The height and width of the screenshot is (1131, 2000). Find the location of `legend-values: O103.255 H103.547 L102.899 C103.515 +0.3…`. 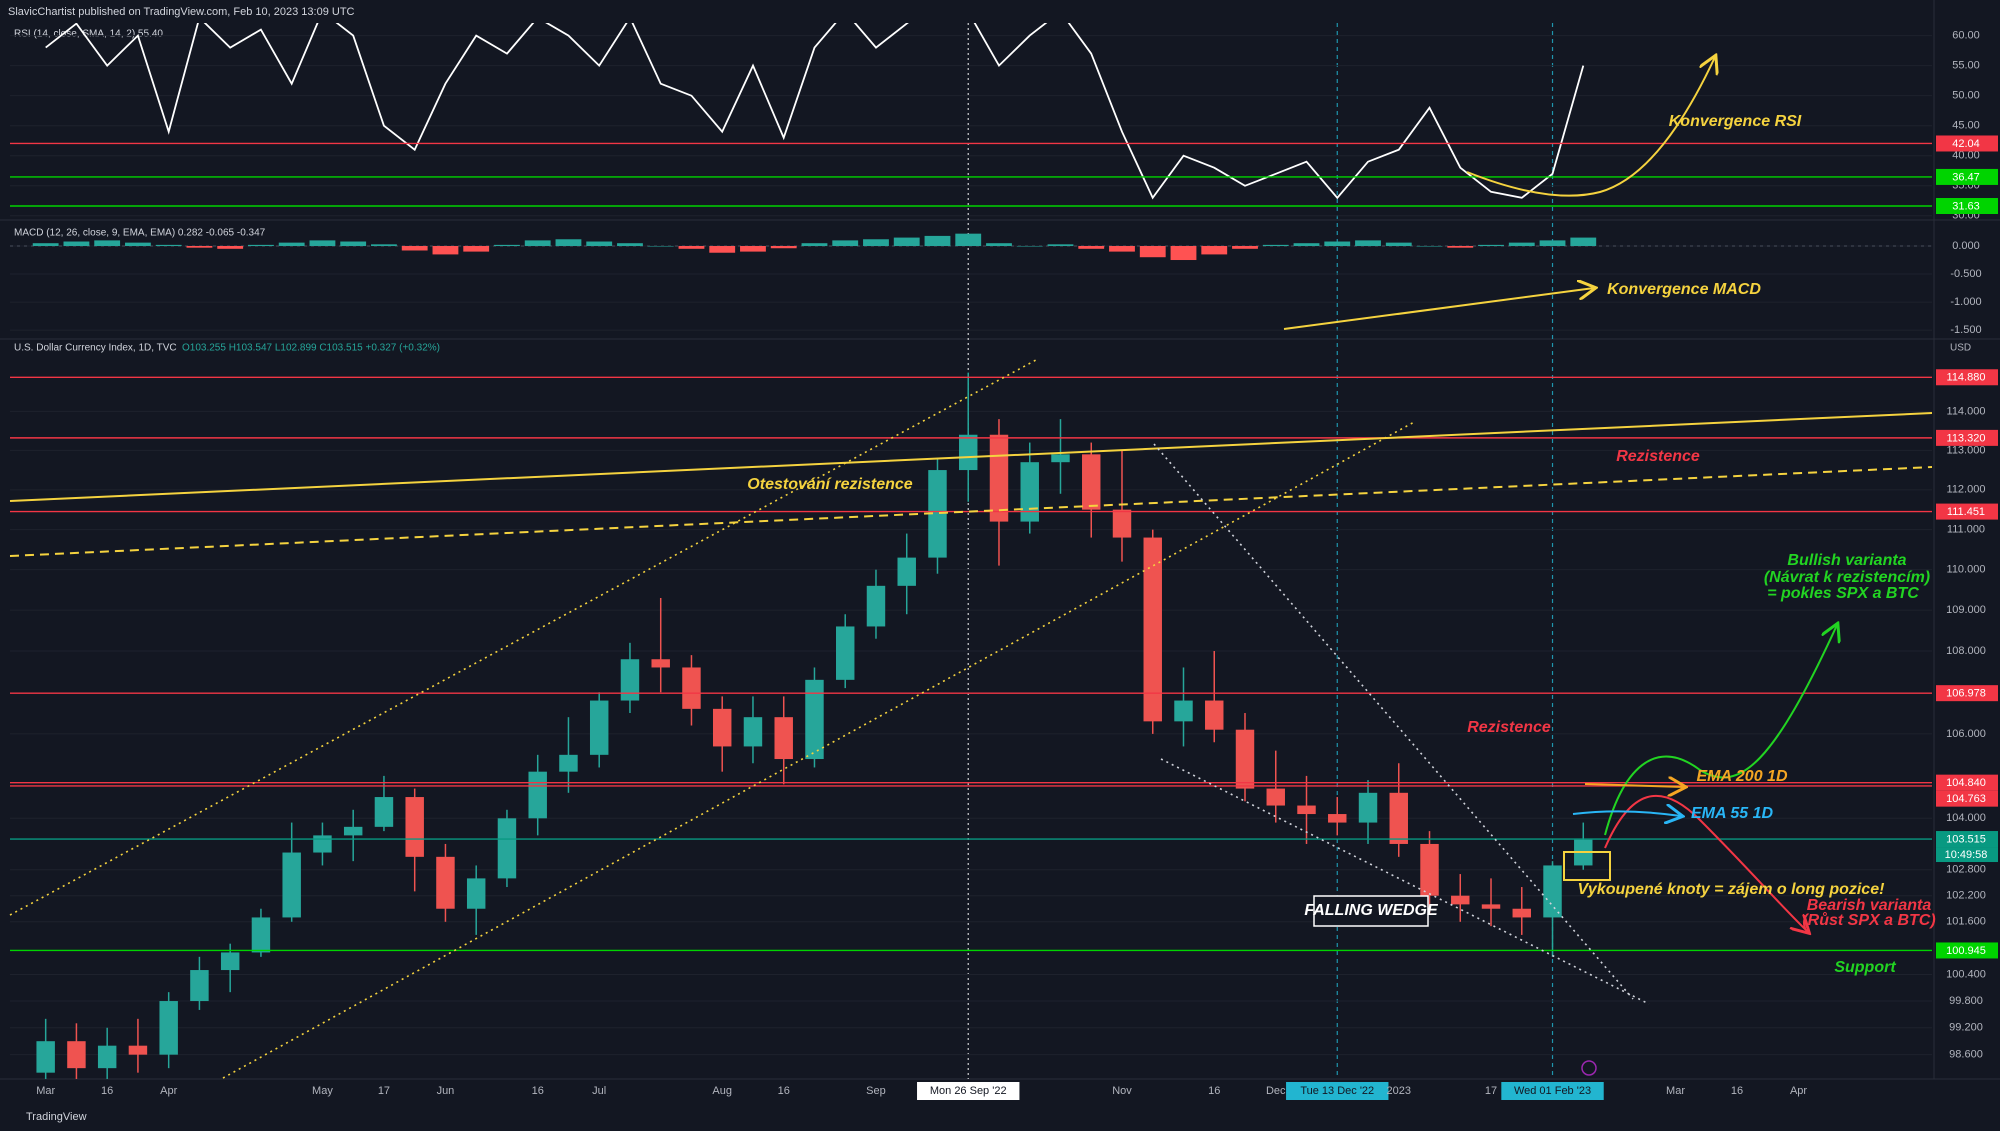

legend-values: O103.255 H103.547 L102.899 C103.515 +0.3… is located at coordinates (311, 348).